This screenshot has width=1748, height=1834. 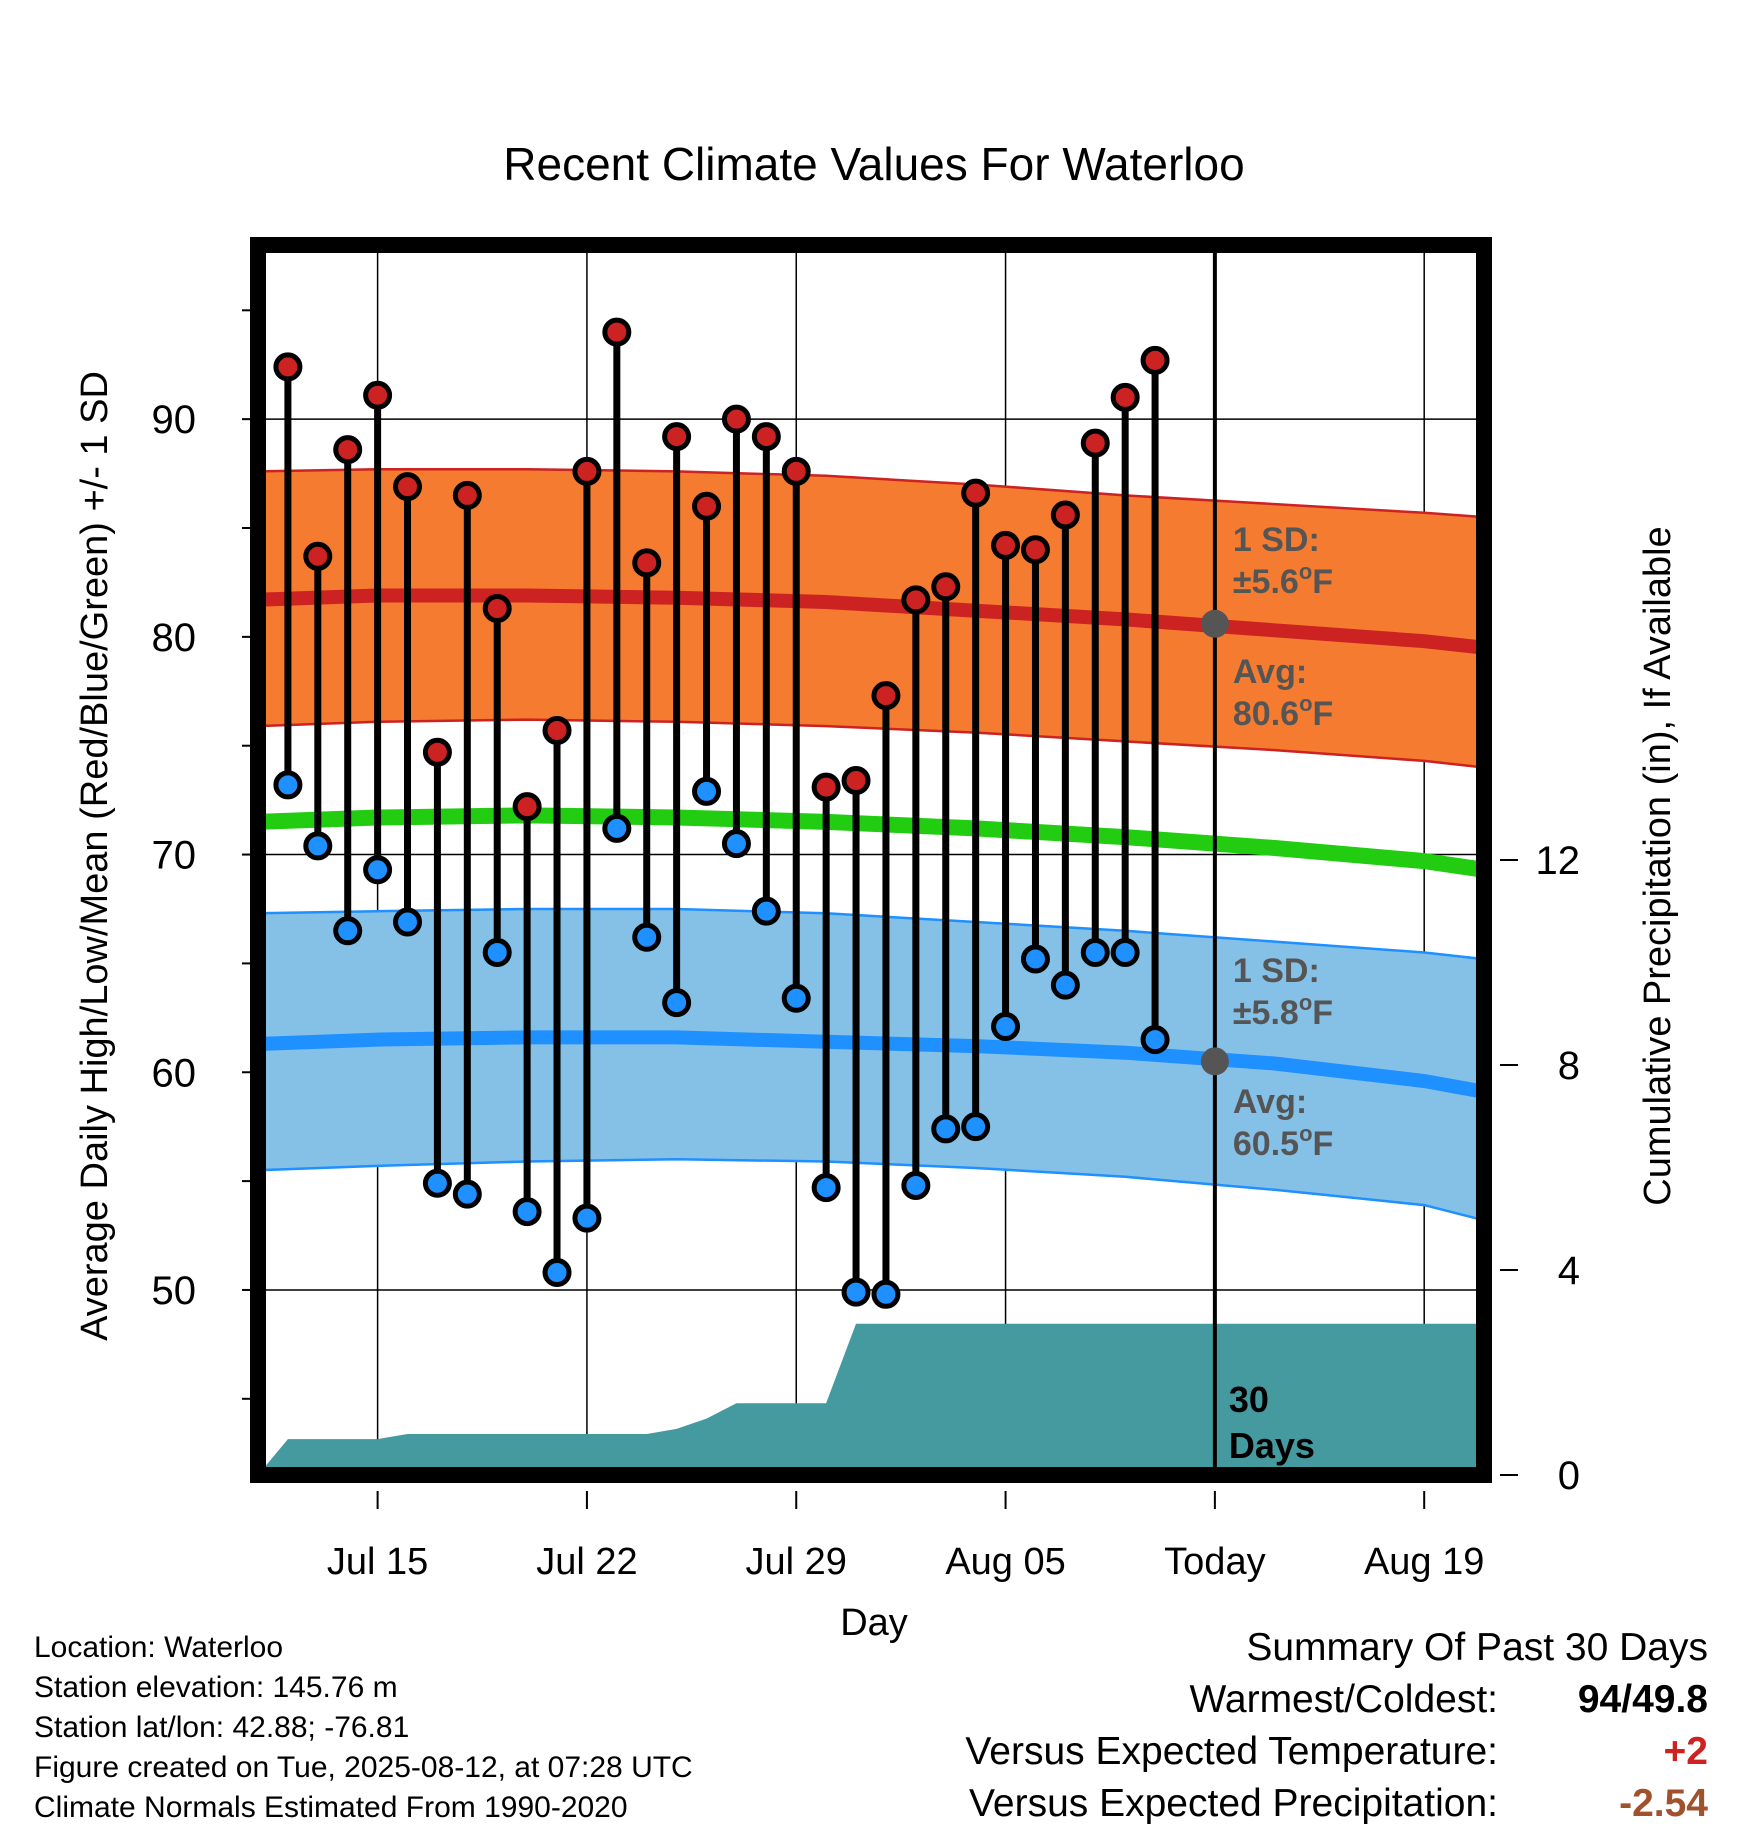 I want to click on low-avg-annotation-line: Avg:, so click(x=1270, y=1102).